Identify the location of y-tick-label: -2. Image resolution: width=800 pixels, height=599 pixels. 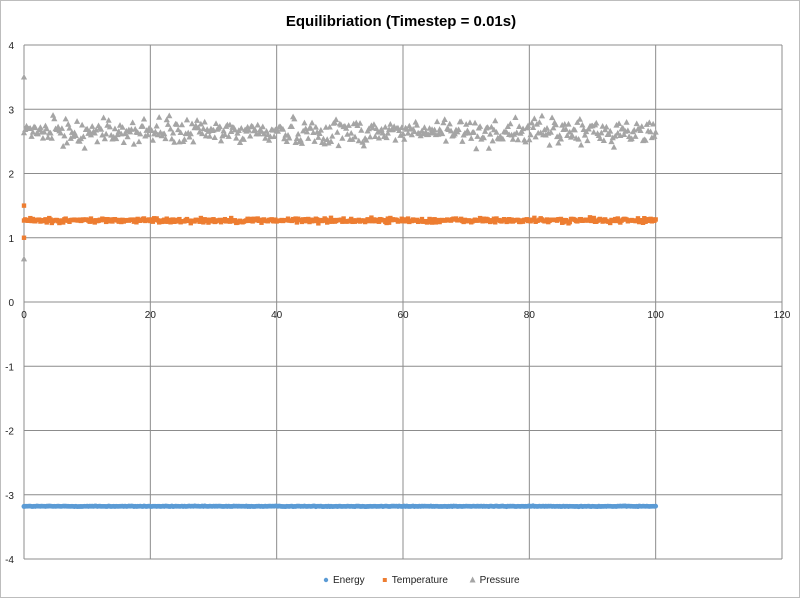
(9, 432).